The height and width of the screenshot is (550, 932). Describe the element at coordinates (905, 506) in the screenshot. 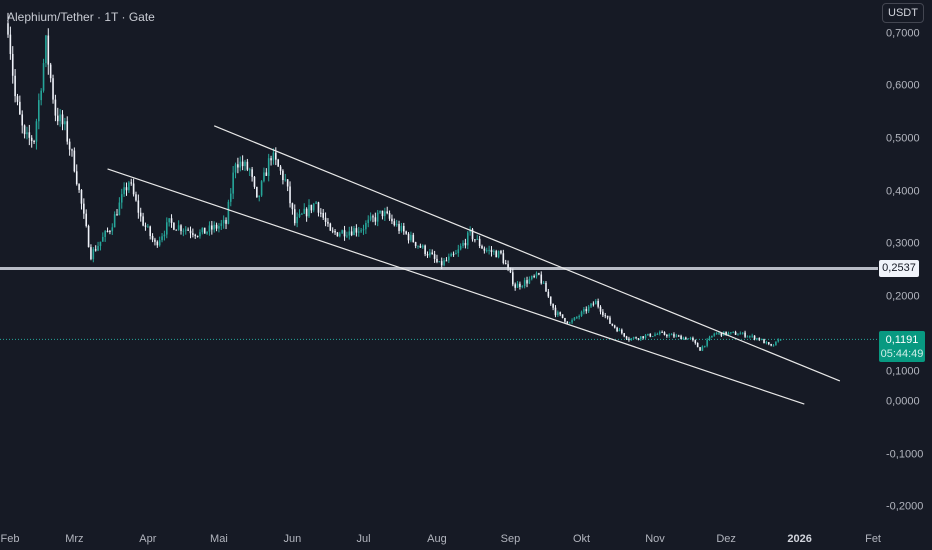

I see `y-tick-label: -0,2000` at that location.